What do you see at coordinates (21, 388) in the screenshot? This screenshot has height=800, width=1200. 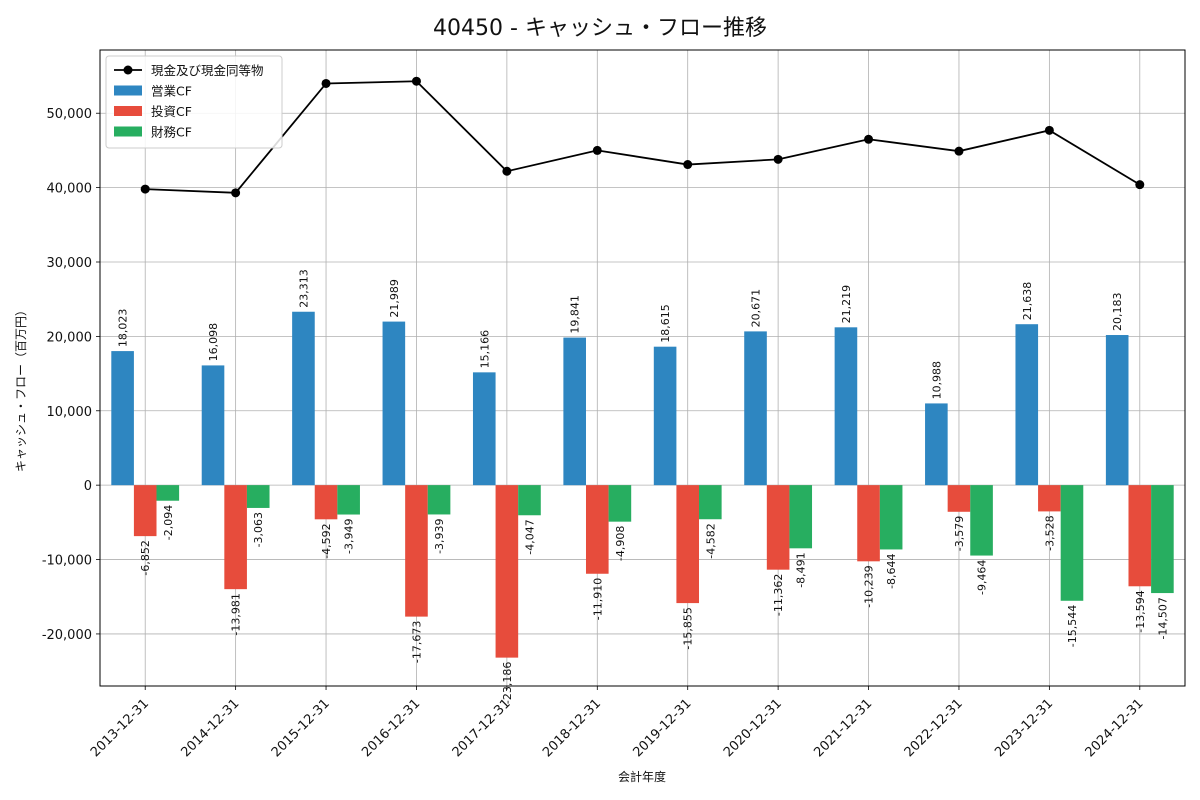 I see `y-axis-label: キャッシュ・フロー（百万円）` at bounding box center [21, 388].